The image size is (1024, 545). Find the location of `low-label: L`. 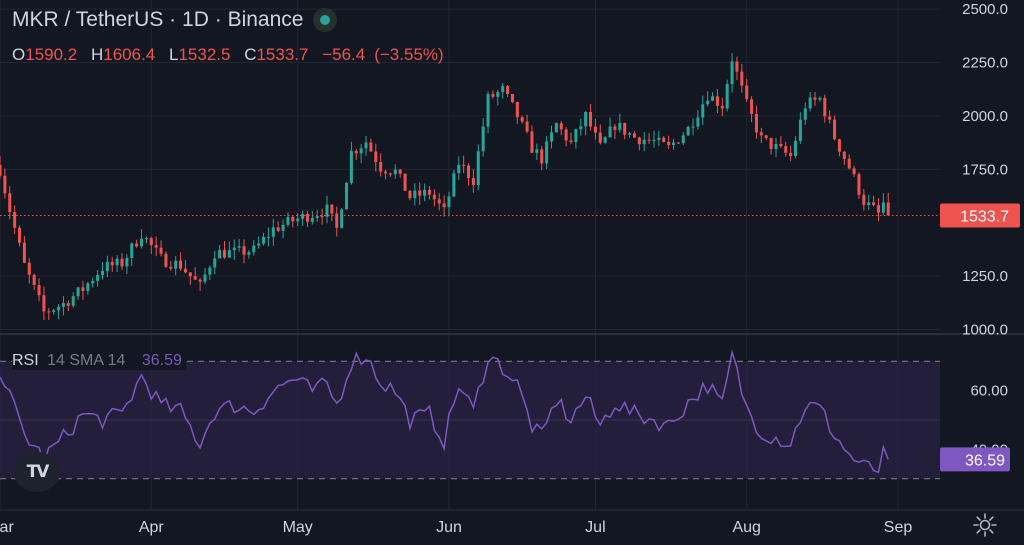

low-label: L is located at coordinates (173, 54).